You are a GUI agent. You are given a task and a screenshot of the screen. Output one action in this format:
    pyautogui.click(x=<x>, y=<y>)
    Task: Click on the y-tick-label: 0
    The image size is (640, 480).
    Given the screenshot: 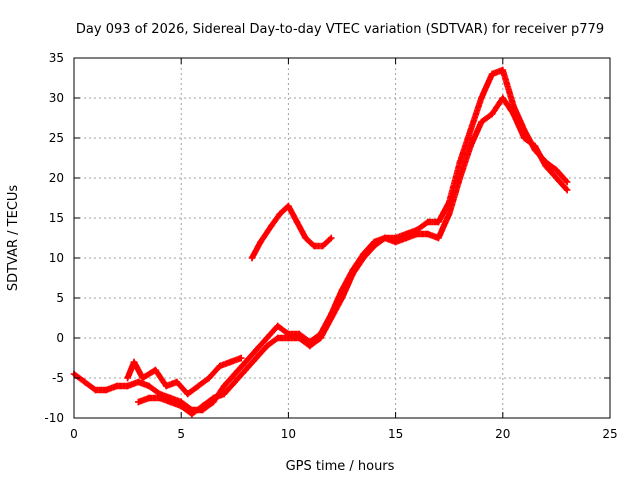 What is the action you would take?
    pyautogui.click(x=60, y=338)
    